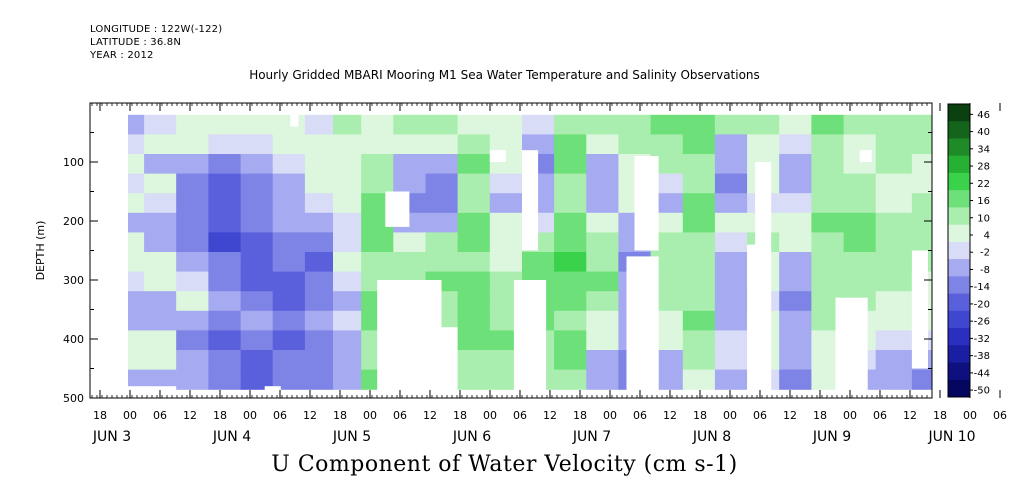 This screenshot has width=1009, height=504. What do you see at coordinates (136, 42) in the screenshot?
I see `latitude-label: LATITUDE : 36.8N` at bounding box center [136, 42].